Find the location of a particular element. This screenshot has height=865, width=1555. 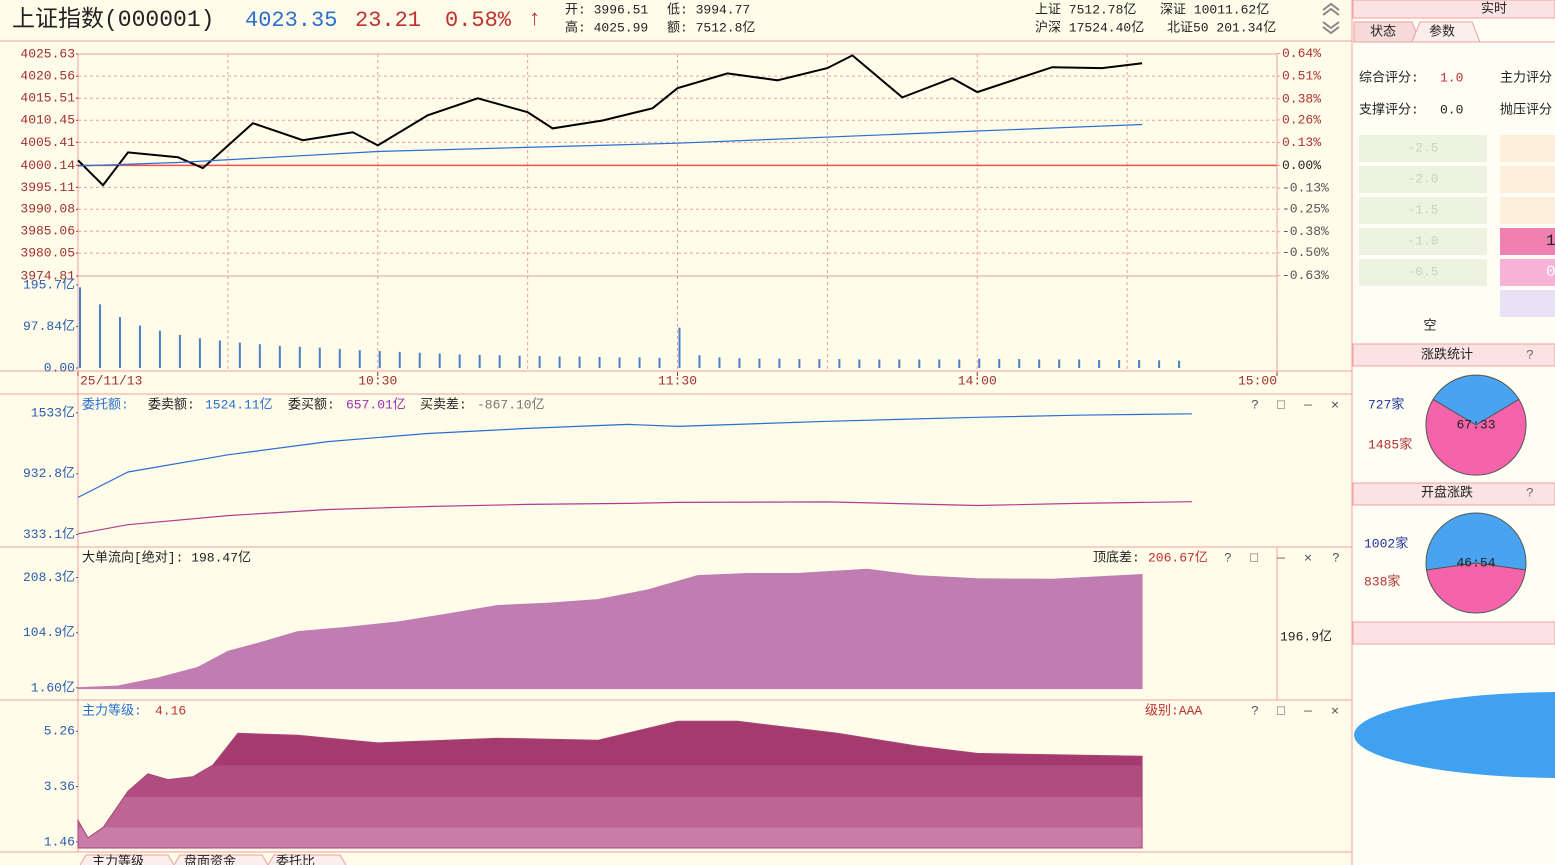

bottom-tab-label: 盘面资金 is located at coordinates (210, 859).